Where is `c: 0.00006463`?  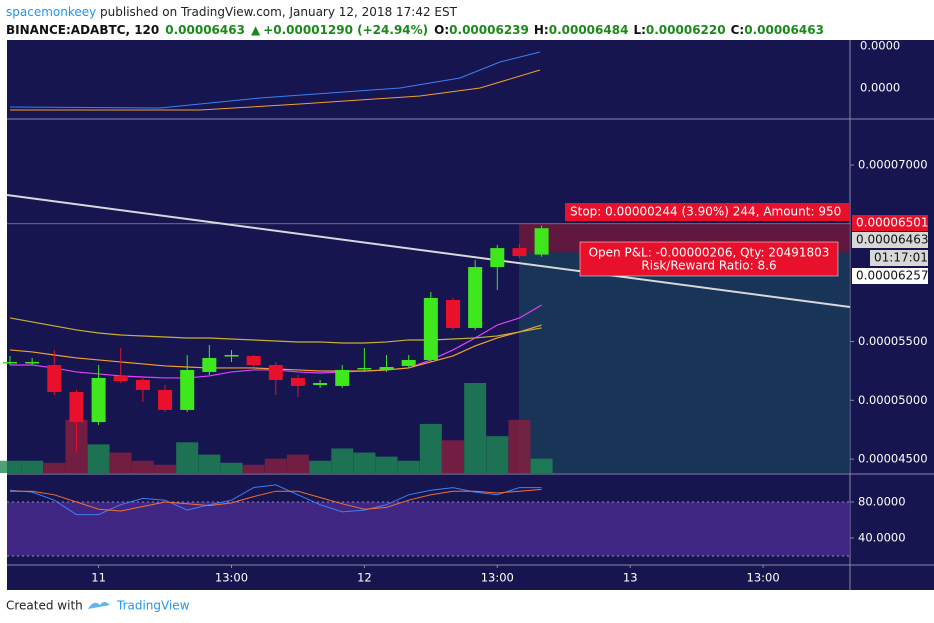 c: 0.00006463 is located at coordinates (784, 30).